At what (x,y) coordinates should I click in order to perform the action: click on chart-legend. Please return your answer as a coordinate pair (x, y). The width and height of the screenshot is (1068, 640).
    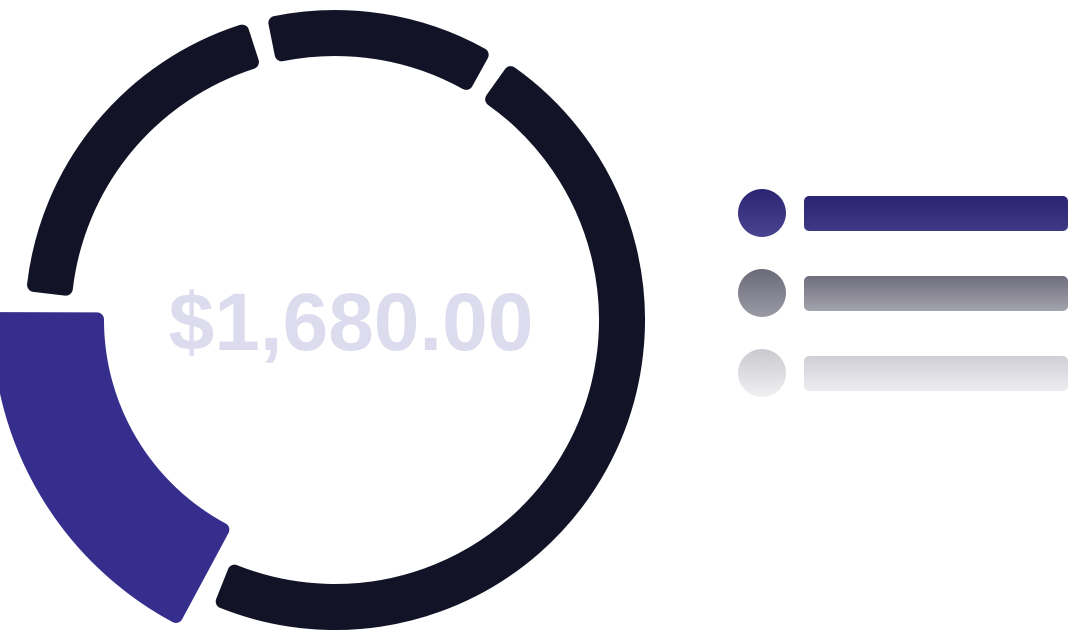
    Looking at the image, I should click on (903, 309).